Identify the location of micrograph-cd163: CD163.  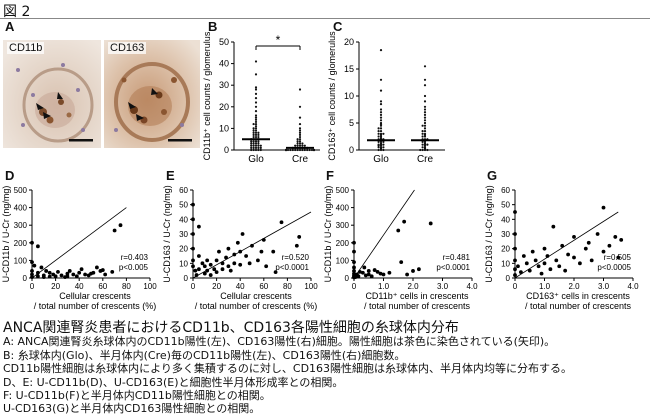
(152, 94).